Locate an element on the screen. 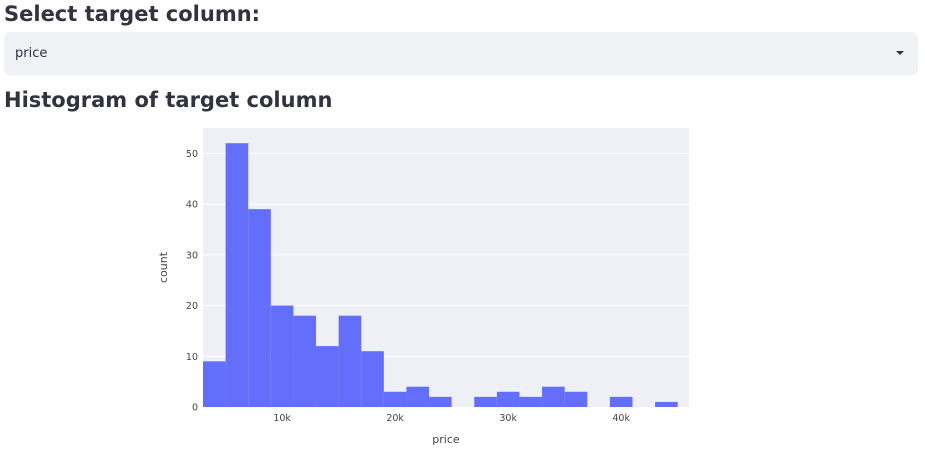 The height and width of the screenshot is (459, 925). x-tick-label: 20k is located at coordinates (395, 418).